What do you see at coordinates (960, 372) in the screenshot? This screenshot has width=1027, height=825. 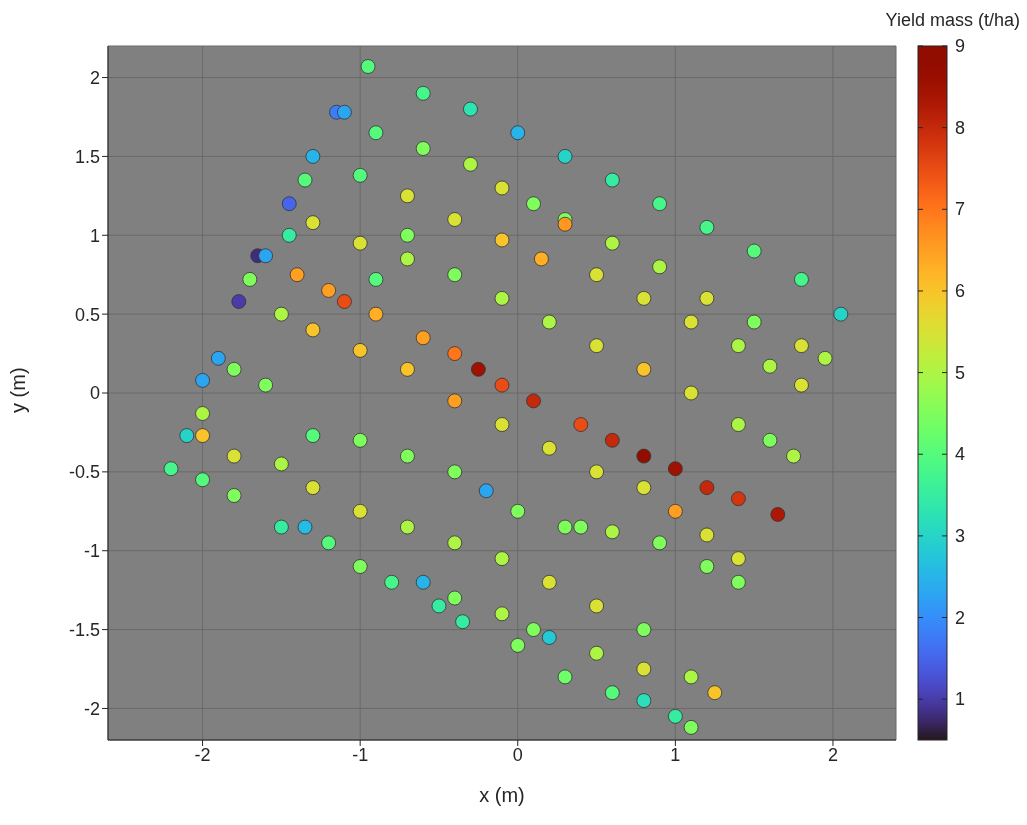 I see `color-bar-label: 5` at bounding box center [960, 372].